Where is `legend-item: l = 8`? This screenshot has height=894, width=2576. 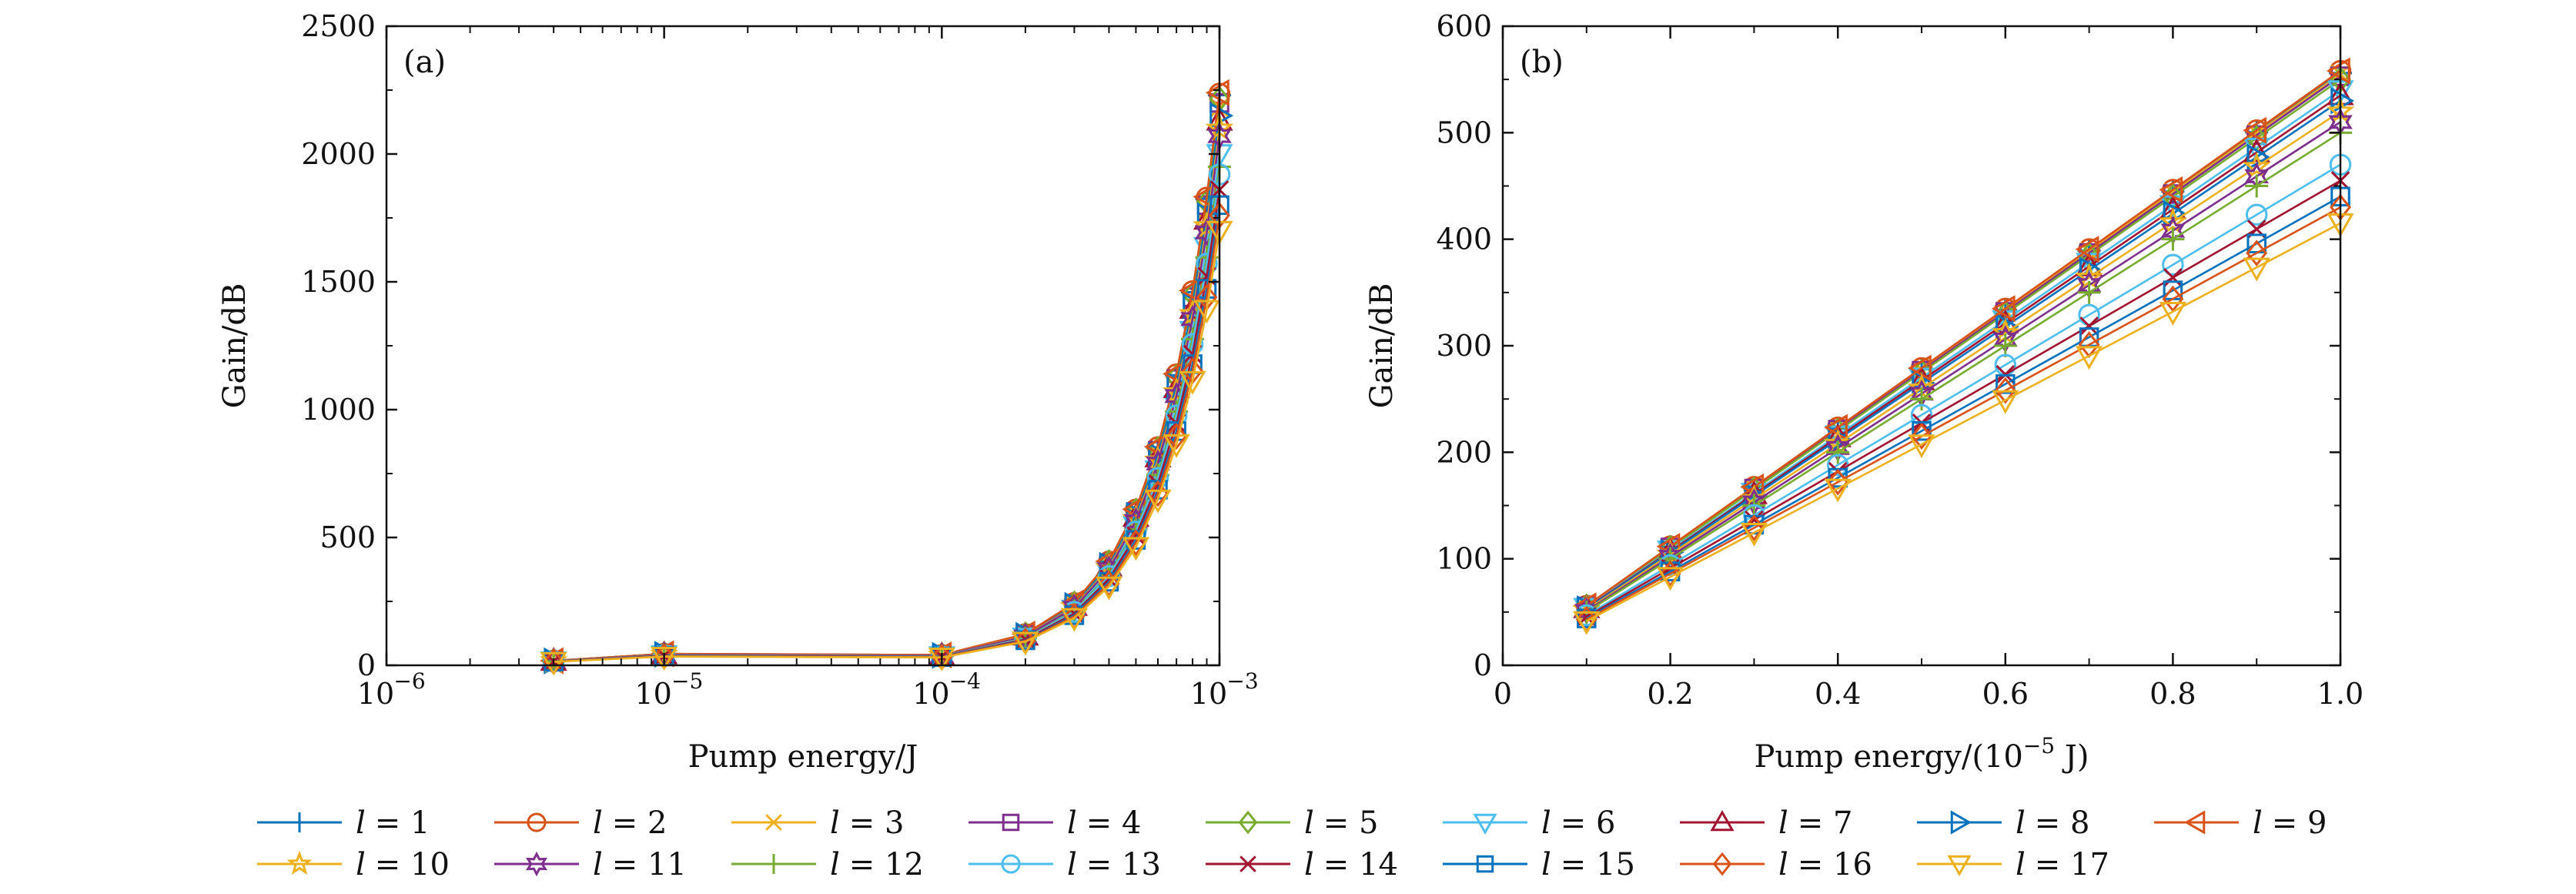
legend-item: l = 8 is located at coordinates (2003, 823).